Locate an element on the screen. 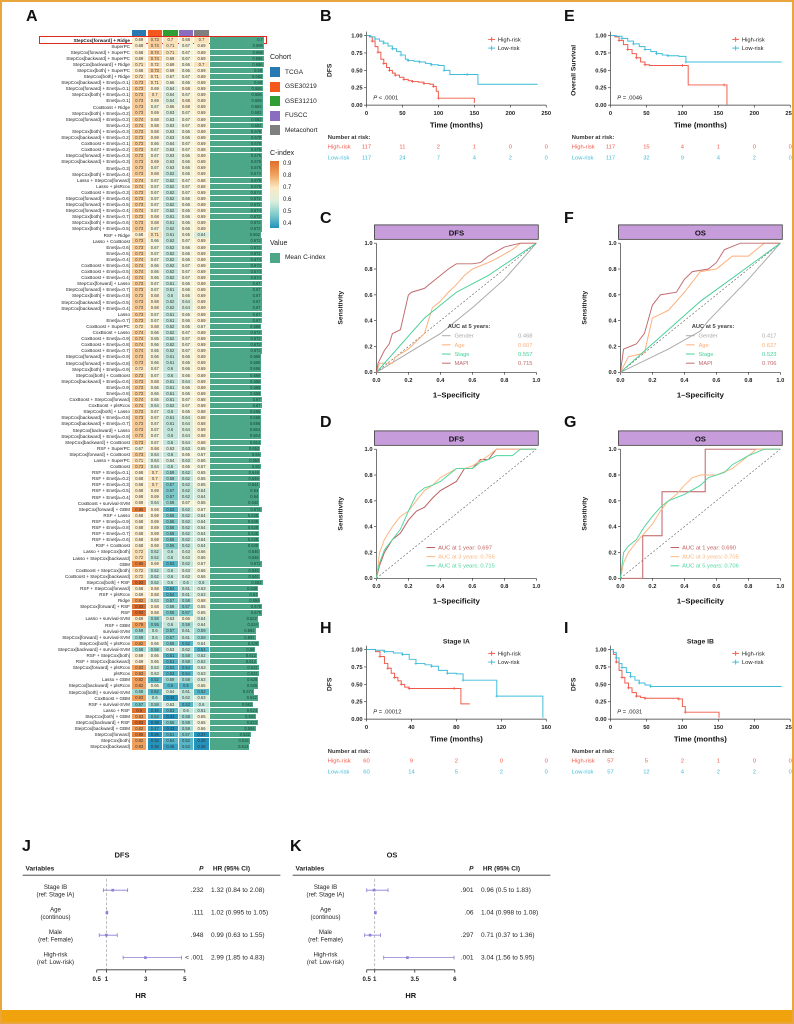 Image resolution: width=794 pixels, height=1024 pixels. svg-text: 15 is located at coordinates (646, 148).